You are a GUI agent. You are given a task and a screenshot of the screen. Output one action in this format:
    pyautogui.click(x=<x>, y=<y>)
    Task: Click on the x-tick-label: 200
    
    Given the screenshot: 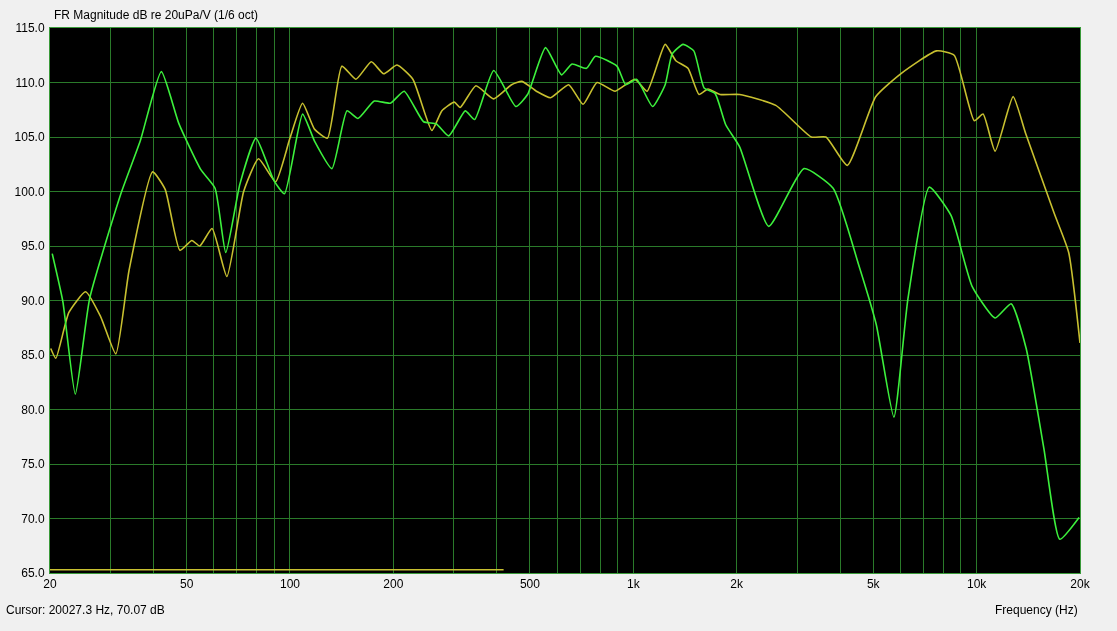 What is the action you would take?
    pyautogui.click(x=393, y=584)
    